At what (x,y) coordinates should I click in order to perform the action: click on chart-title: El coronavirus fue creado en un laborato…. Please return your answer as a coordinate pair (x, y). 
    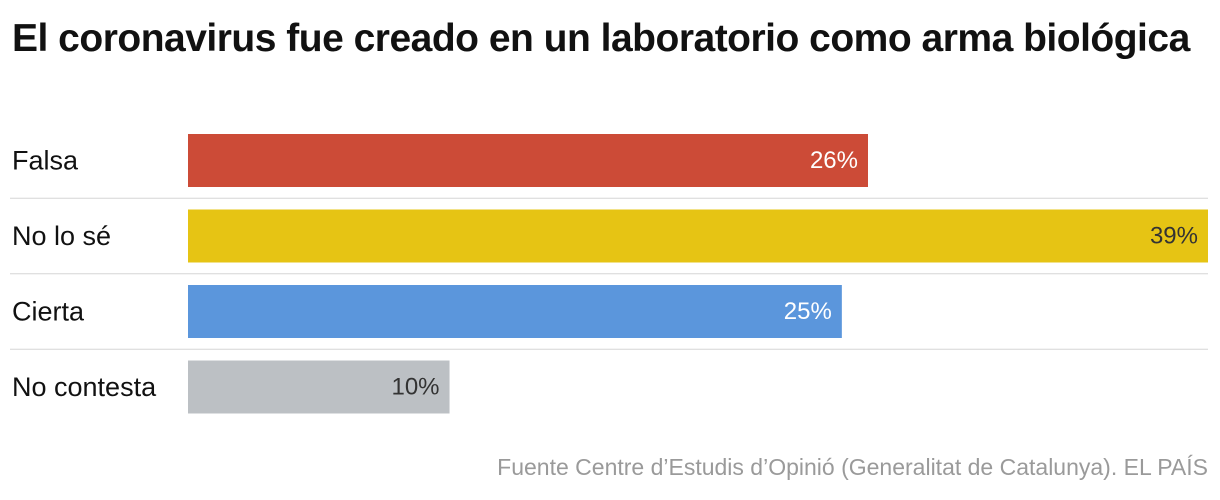
    Looking at the image, I should click on (601, 38).